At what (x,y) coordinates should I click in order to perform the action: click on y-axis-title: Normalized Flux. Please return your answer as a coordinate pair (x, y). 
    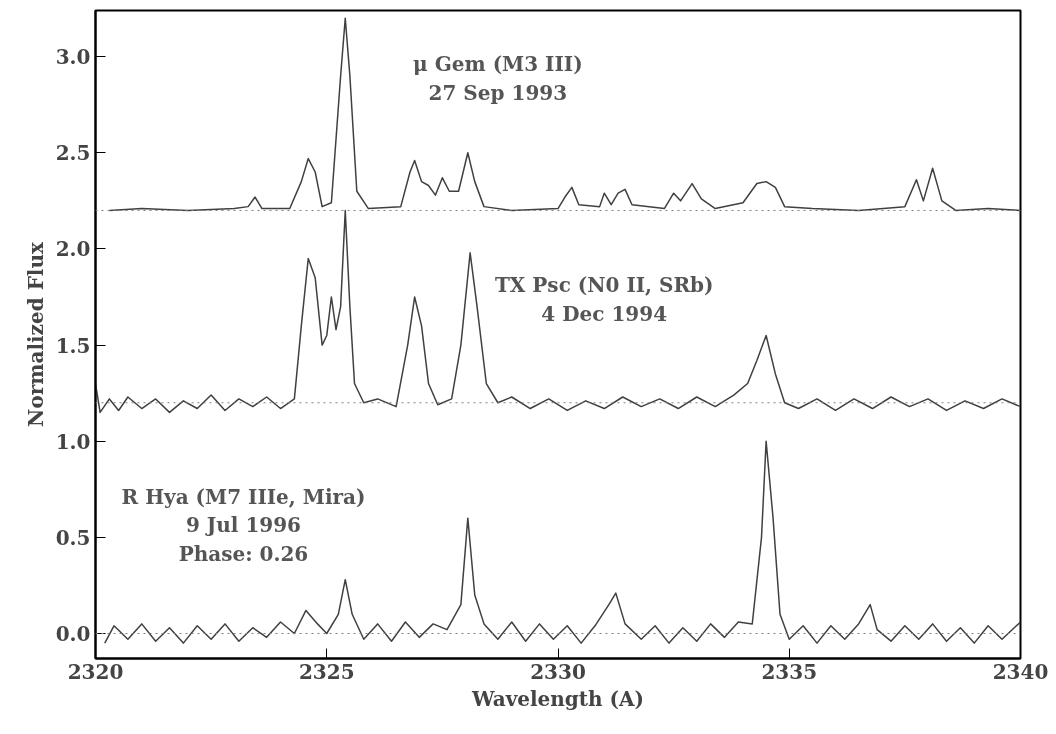
    Looking at the image, I should click on (35, 334).